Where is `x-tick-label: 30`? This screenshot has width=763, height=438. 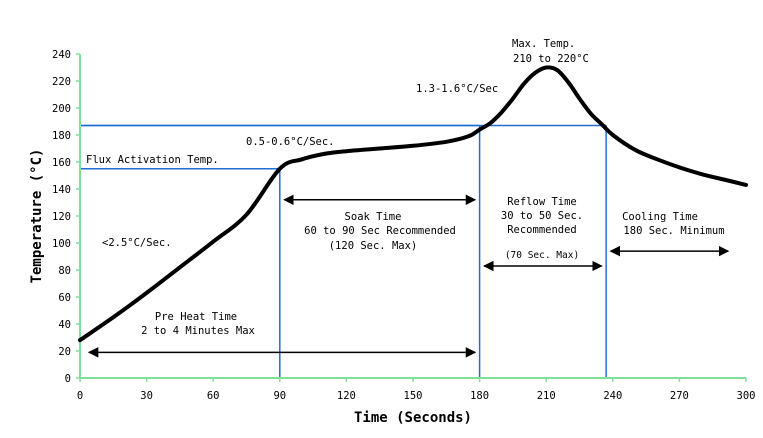
x-tick-label: 30 is located at coordinates (146, 396).